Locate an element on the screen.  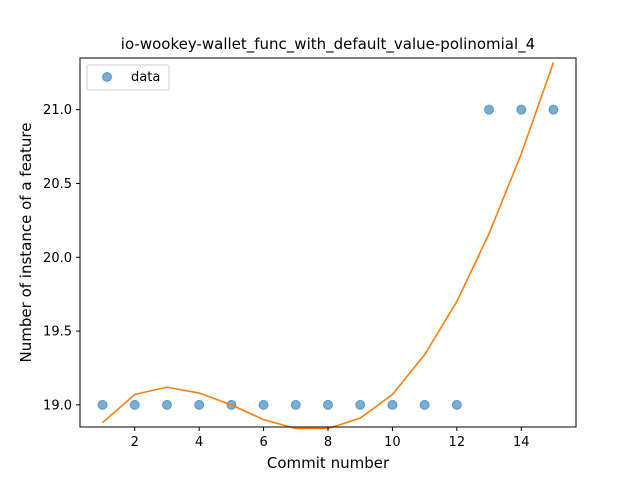
y-axis: 19.0 19.5 20.0 20.5 21.0 is located at coordinates (61, 258).